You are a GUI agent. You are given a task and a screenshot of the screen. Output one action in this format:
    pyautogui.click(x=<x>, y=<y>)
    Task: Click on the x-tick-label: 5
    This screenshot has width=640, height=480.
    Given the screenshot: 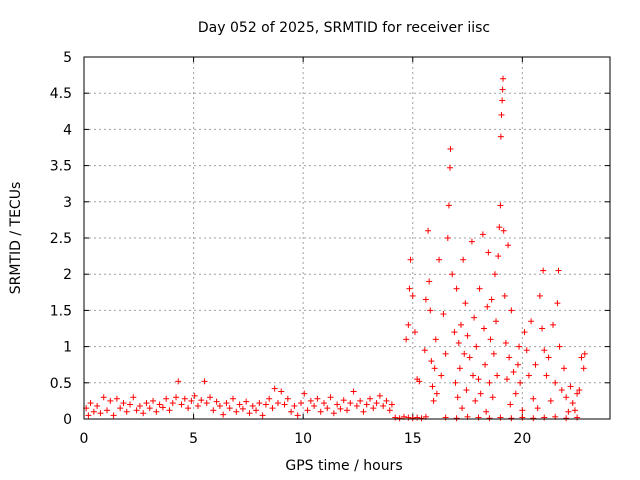 What is the action you would take?
    pyautogui.click(x=193, y=439)
    